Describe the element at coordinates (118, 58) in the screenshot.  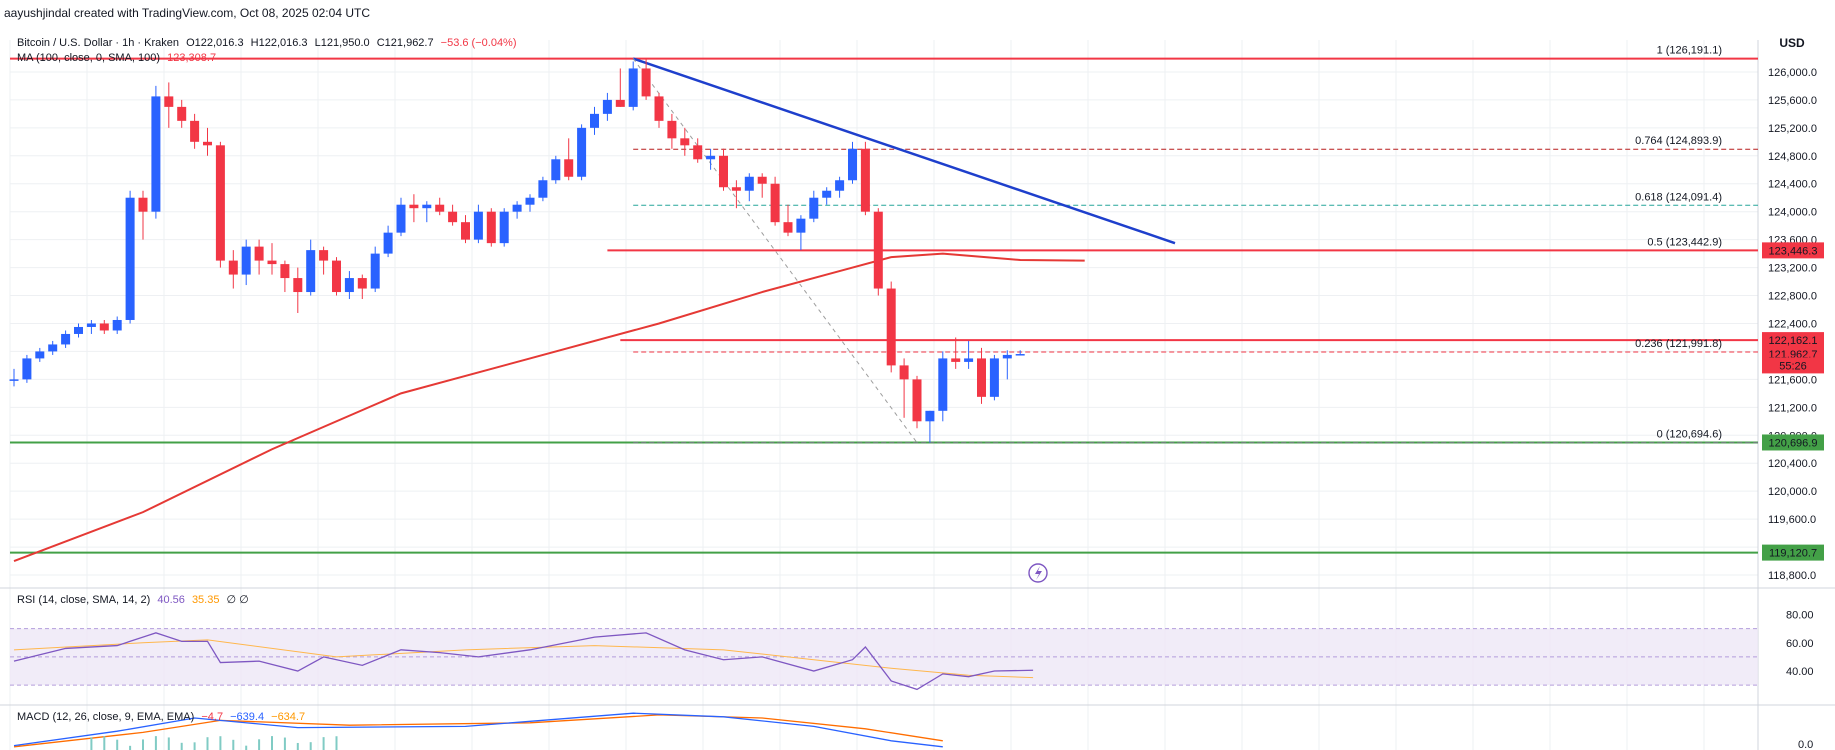
I see `ma-legend: MA (100, close, 0, SMA, 100) 123,308.7` at that location.